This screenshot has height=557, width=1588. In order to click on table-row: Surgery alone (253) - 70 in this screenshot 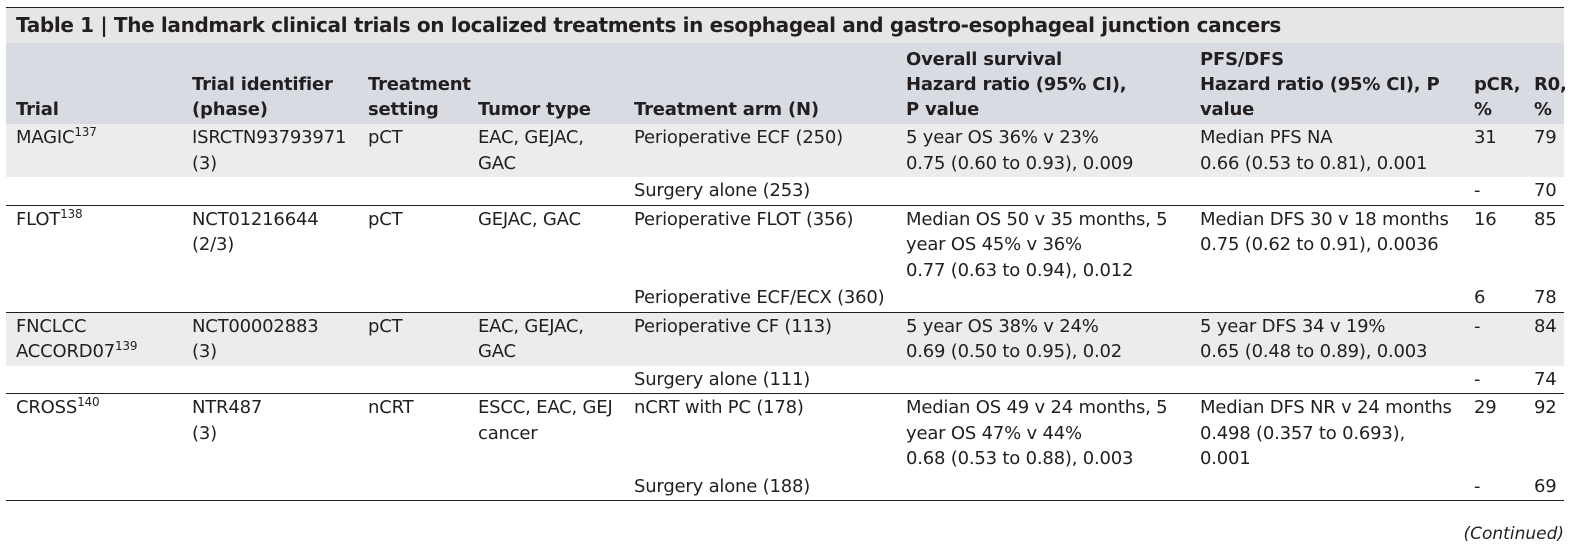, I will do `click(785, 191)`.